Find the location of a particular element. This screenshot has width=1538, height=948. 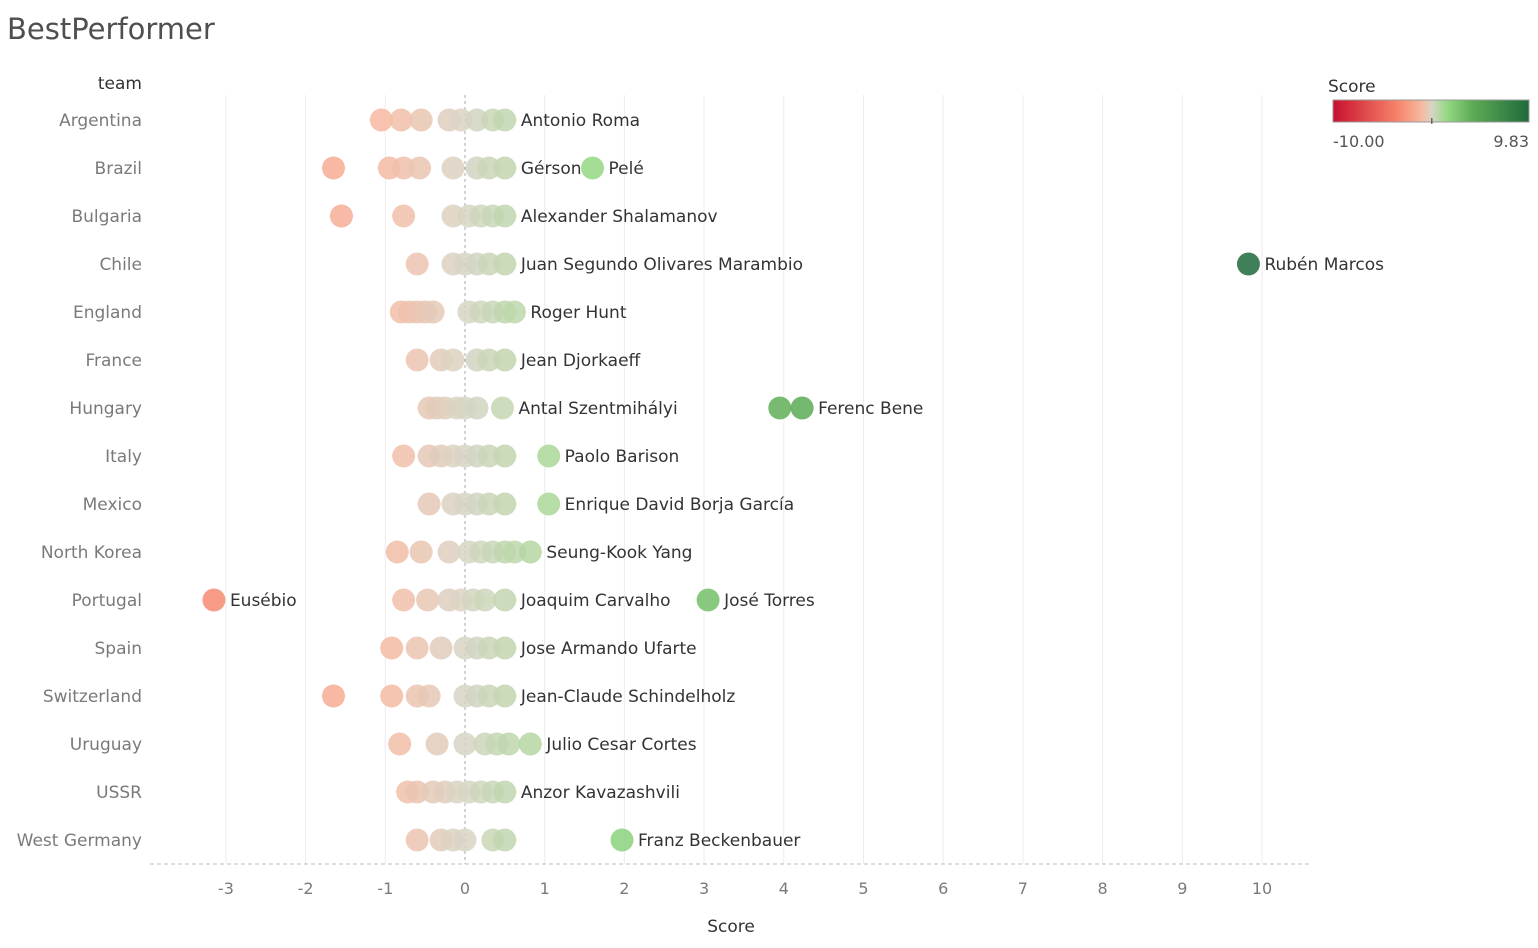

player-name-label: Franz Beckenbauer is located at coordinates (719, 841).